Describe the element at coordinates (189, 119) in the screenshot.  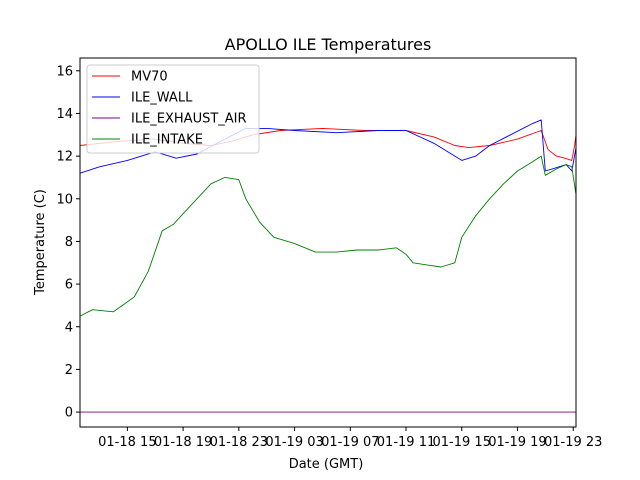
I see `legend-label: ILE_EXHAUST_AIR` at that location.